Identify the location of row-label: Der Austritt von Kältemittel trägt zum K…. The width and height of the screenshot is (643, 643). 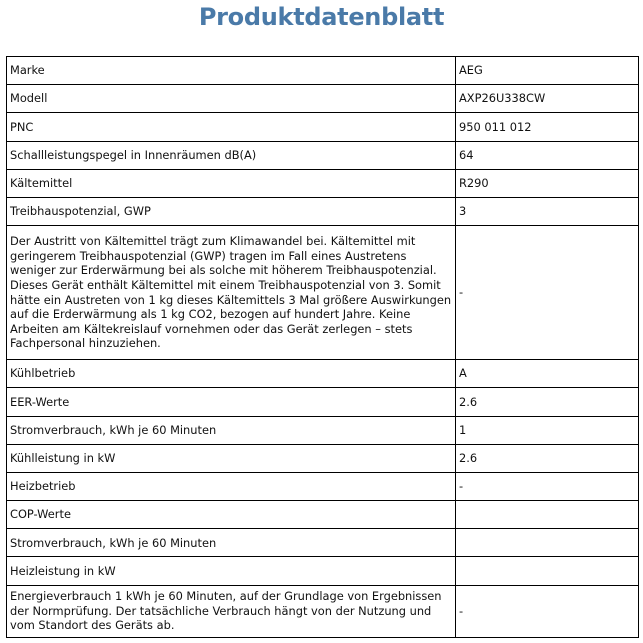
(231, 293).